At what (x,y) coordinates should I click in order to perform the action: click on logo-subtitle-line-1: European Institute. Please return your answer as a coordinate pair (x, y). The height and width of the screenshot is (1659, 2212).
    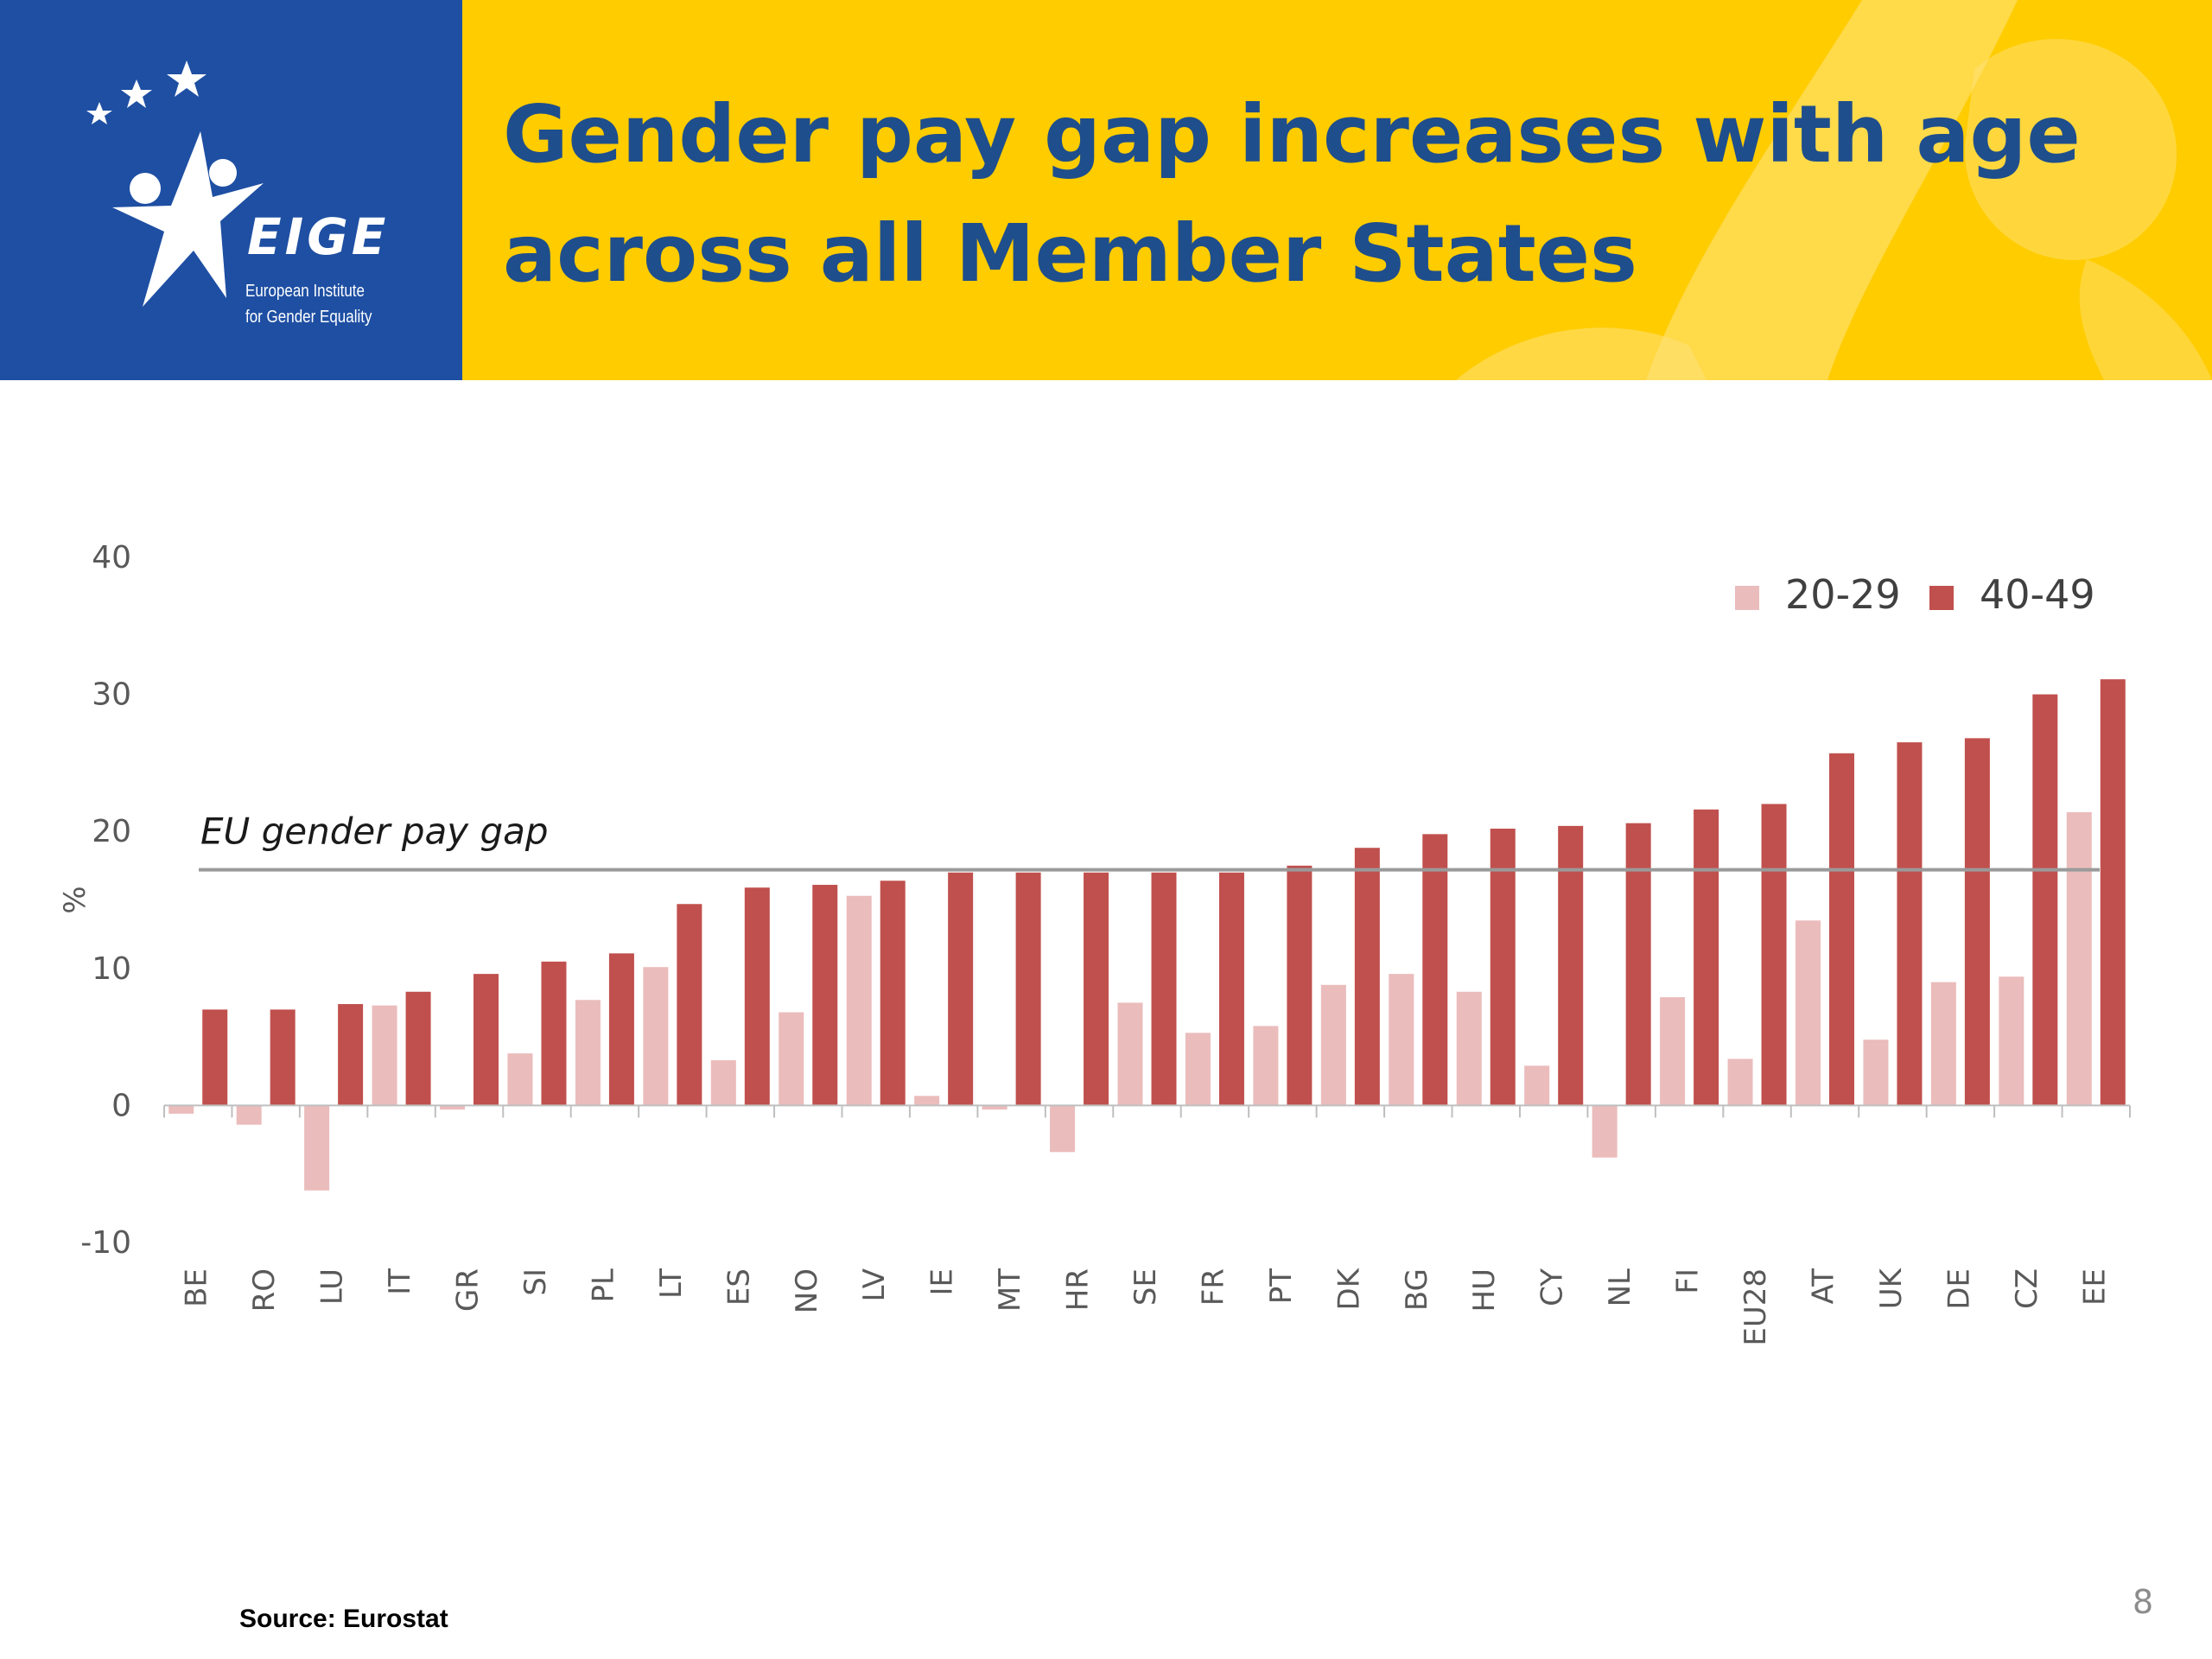
    Looking at the image, I should click on (305, 291).